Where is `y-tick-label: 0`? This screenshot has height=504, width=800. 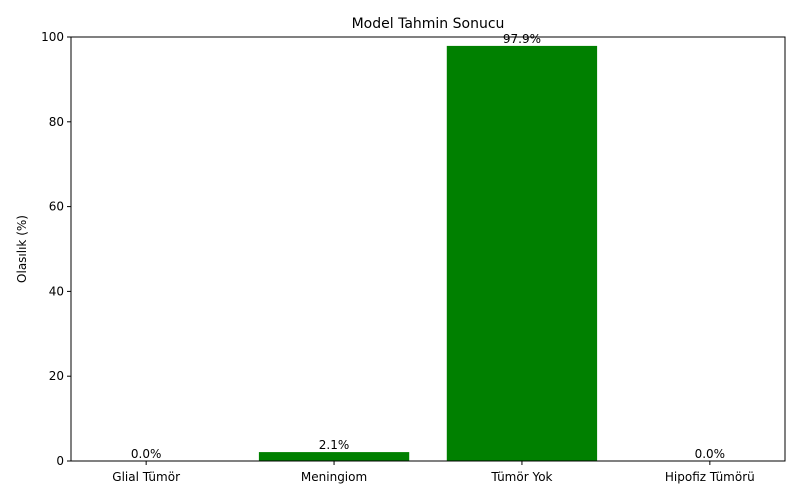
y-tick-label: 0 is located at coordinates (60, 461).